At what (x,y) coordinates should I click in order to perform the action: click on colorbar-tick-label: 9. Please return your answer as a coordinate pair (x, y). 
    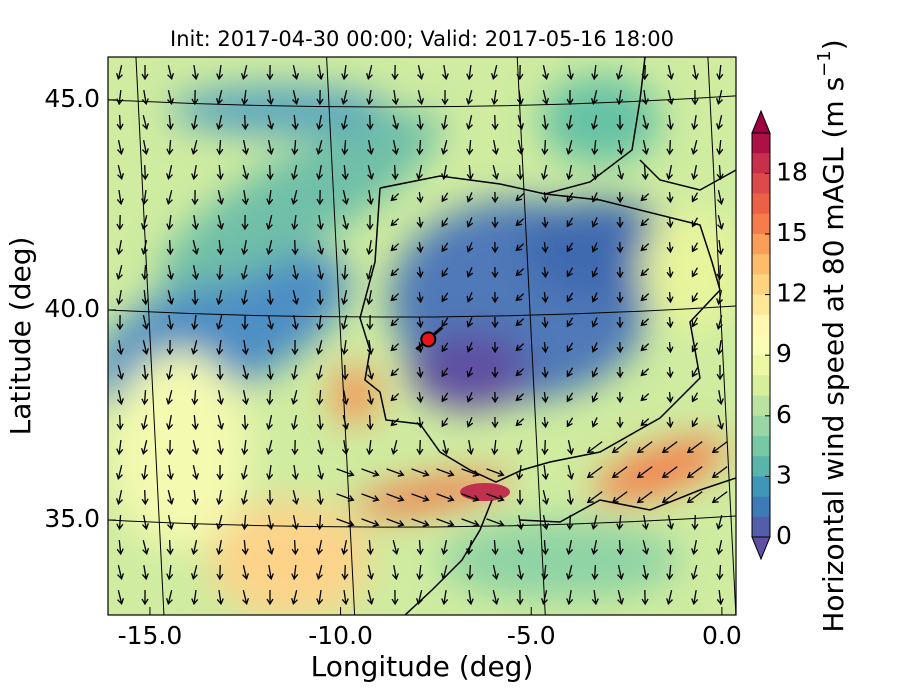
    Looking at the image, I should click on (784, 353).